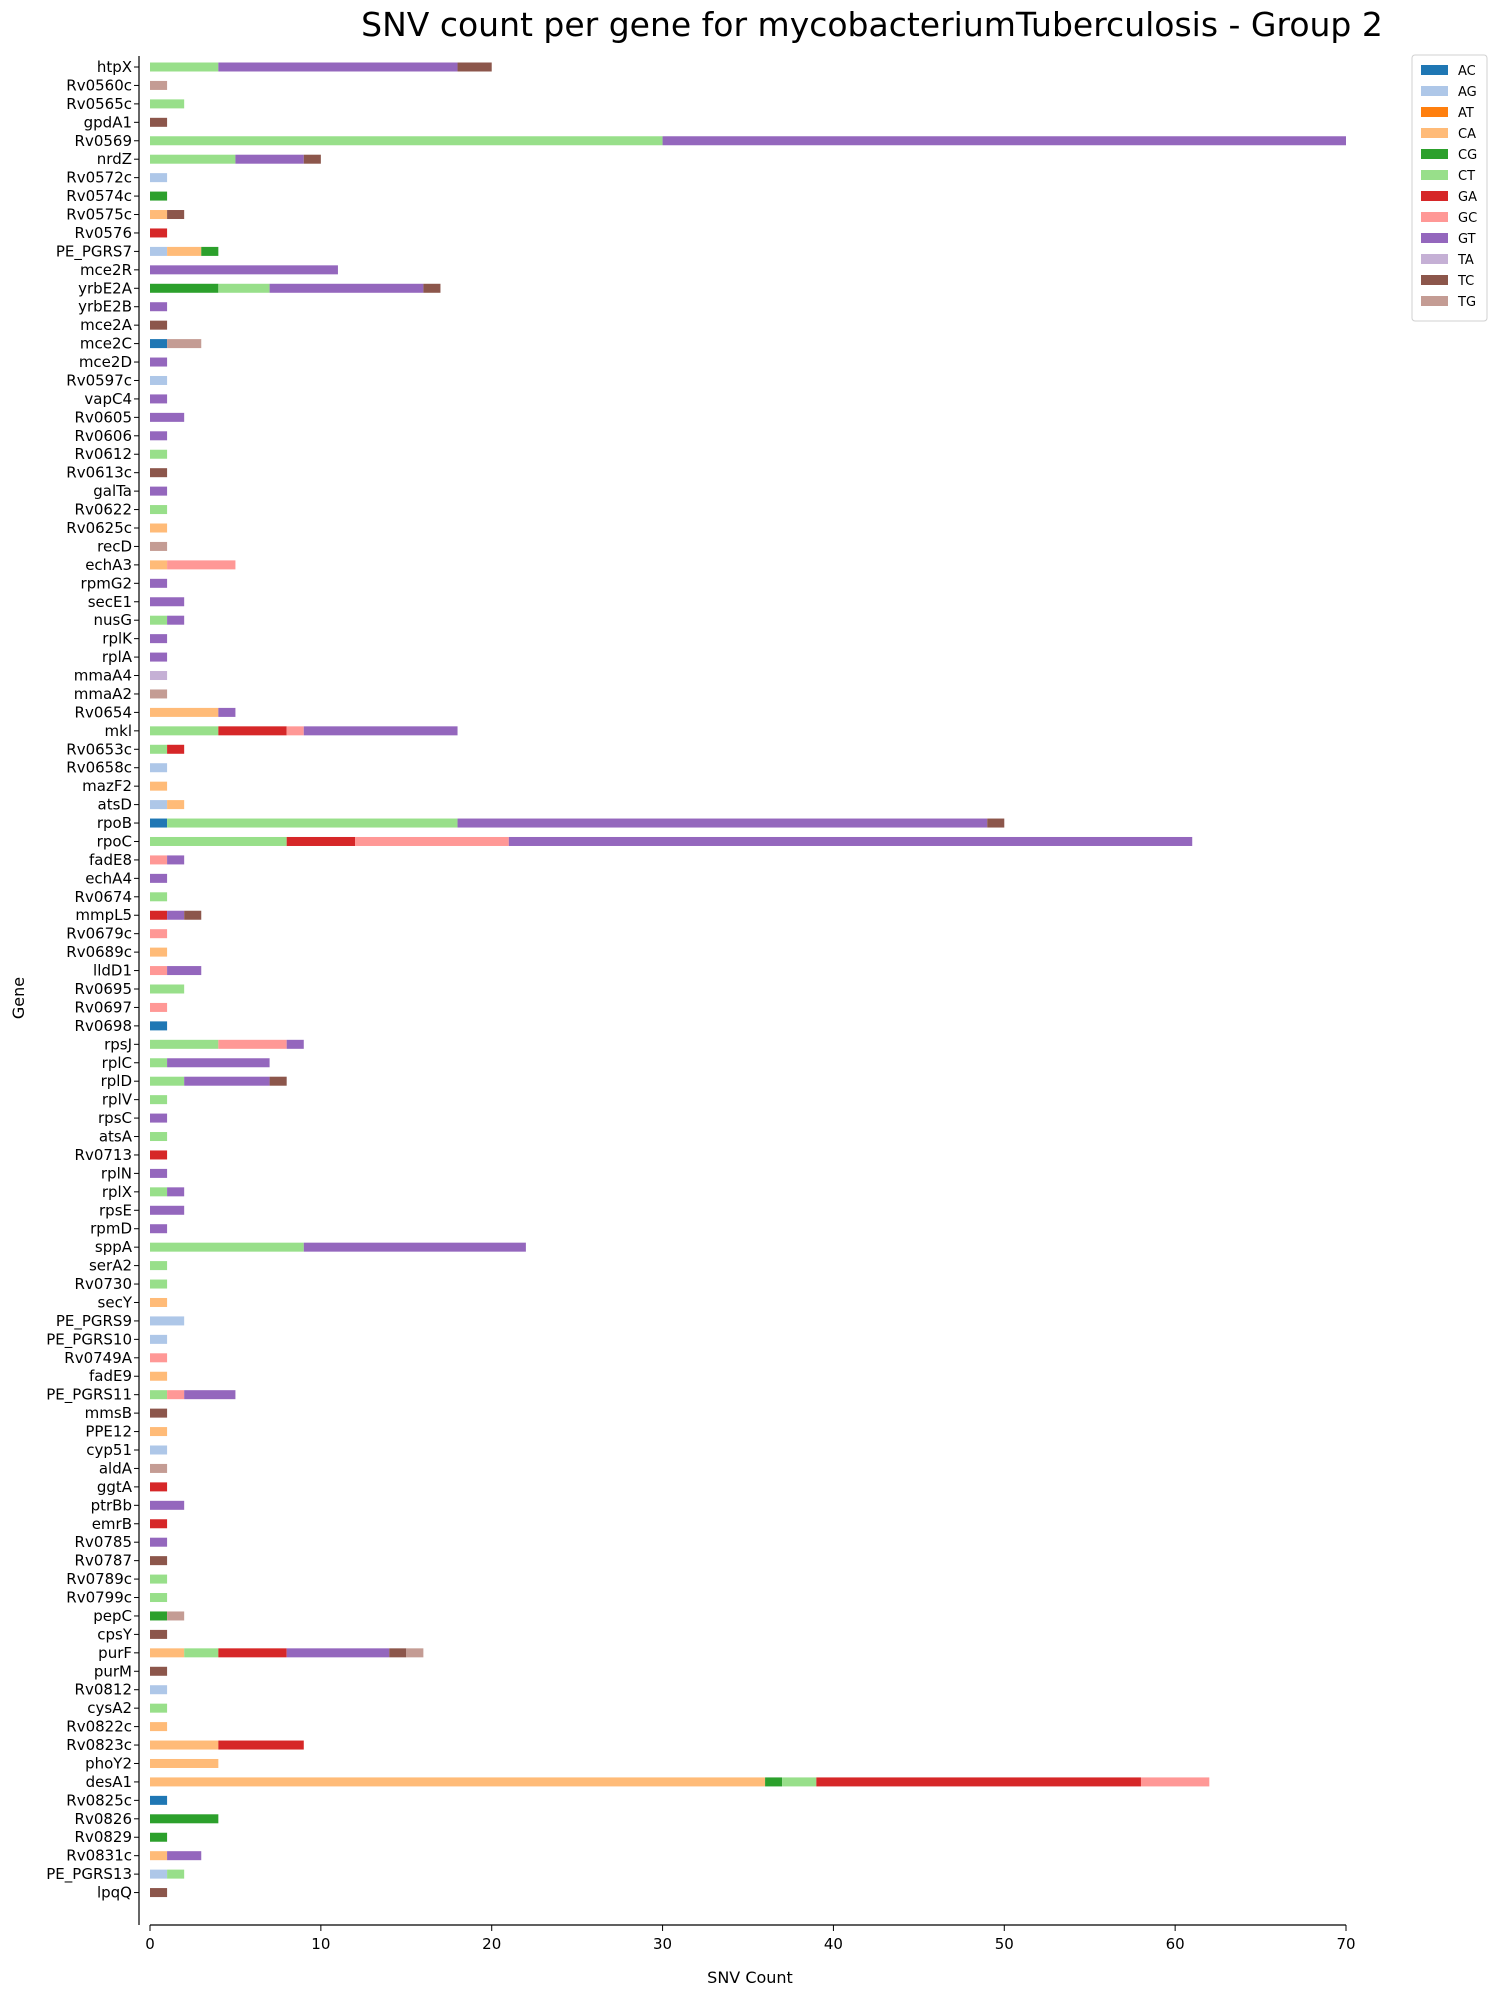 This screenshot has width=1493, height=1996. Describe the element at coordinates (110, 1266) in the screenshot. I see `y-tick-label: serA2` at that location.